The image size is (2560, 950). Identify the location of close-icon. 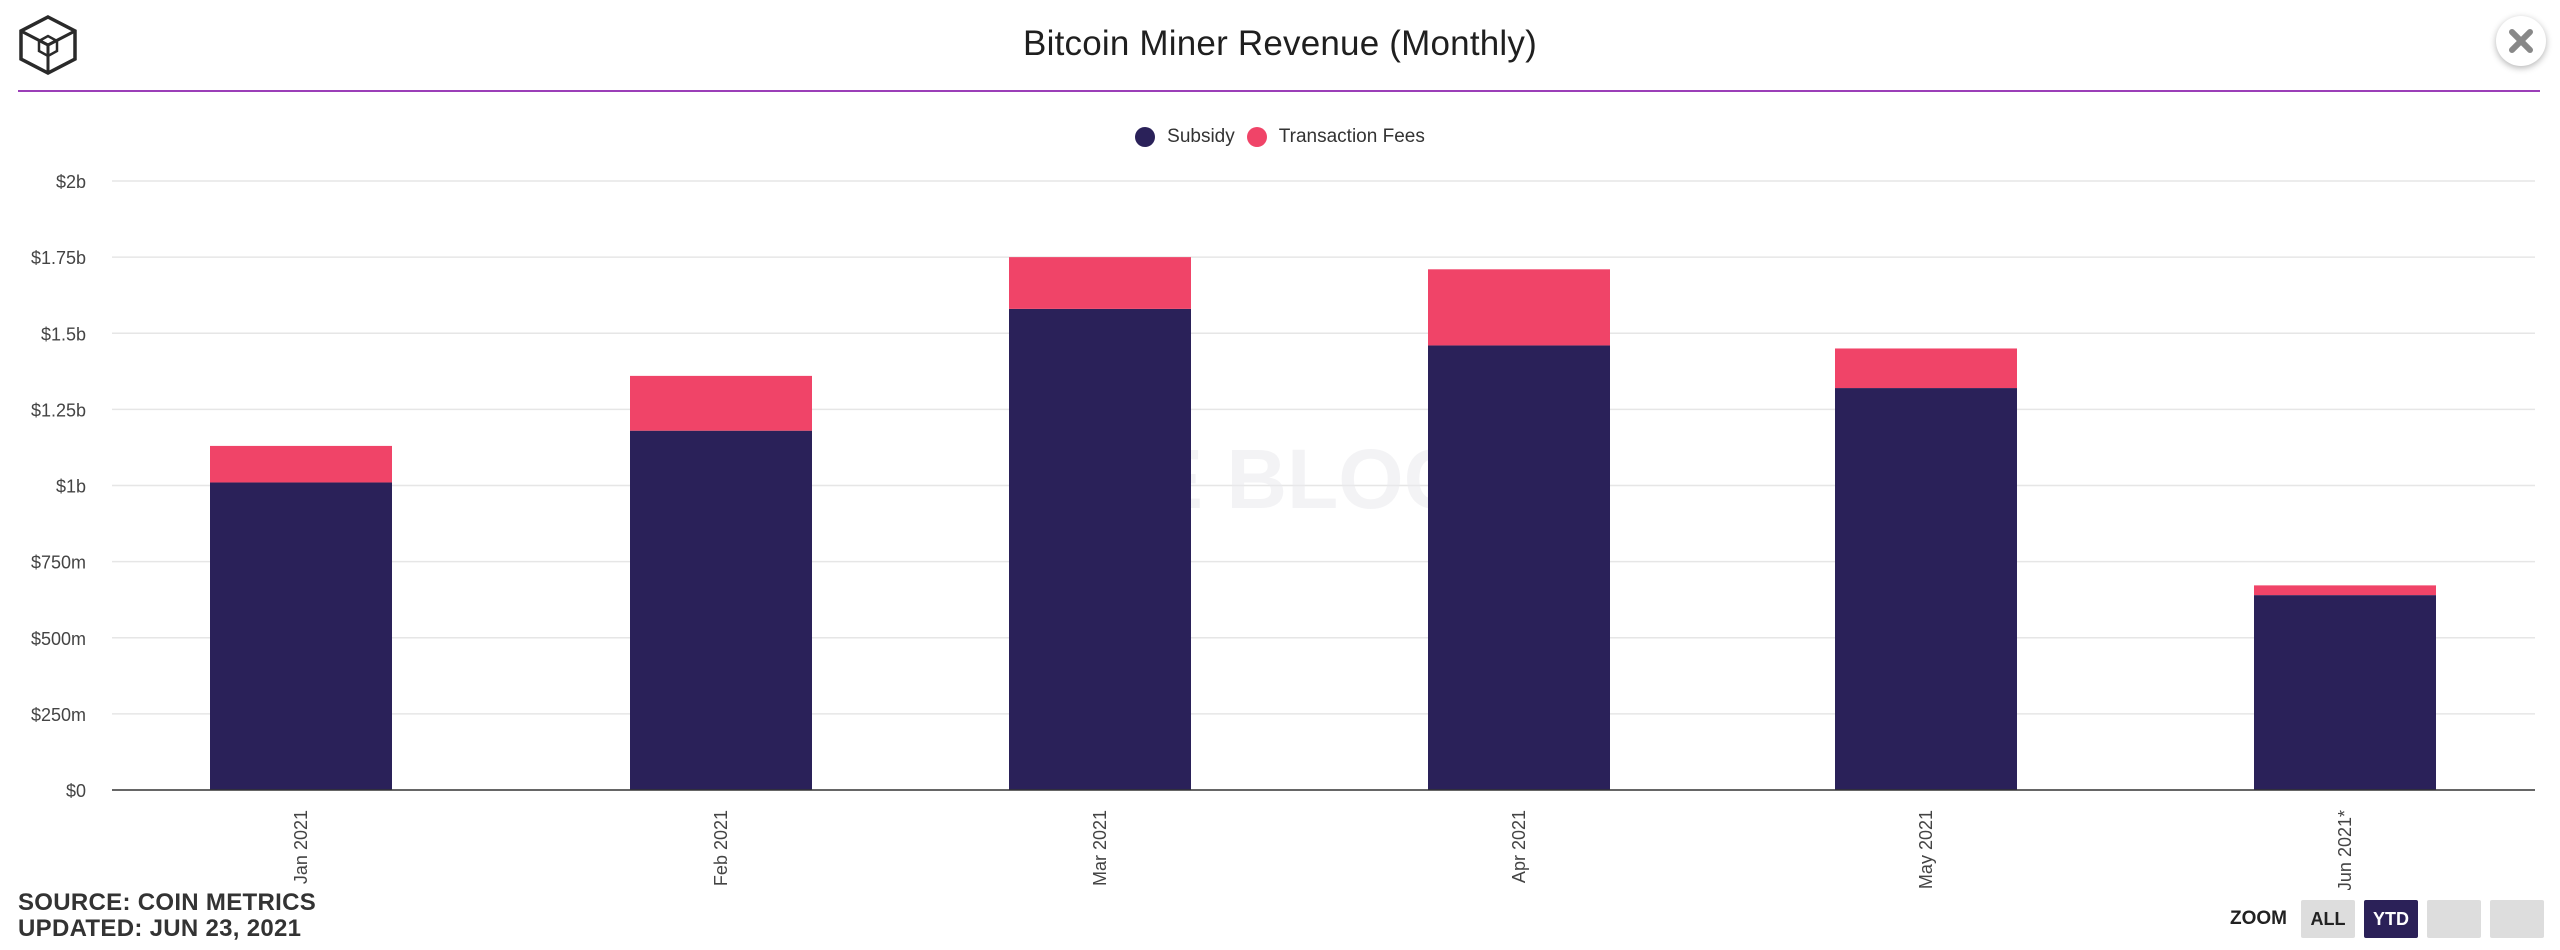
(2521, 41).